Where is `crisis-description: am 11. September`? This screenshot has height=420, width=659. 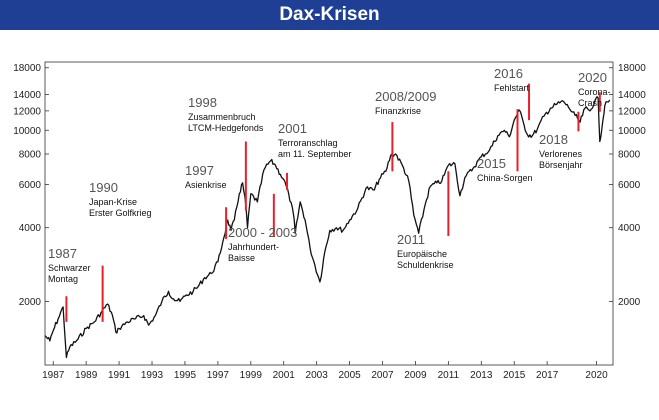
crisis-description: am 11. September is located at coordinates (314, 154).